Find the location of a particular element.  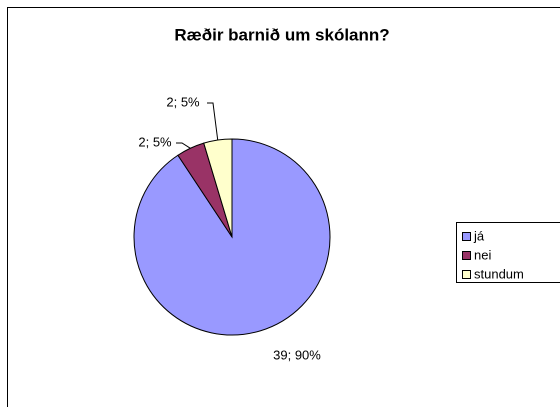

legend-box is located at coordinates (508, 252).